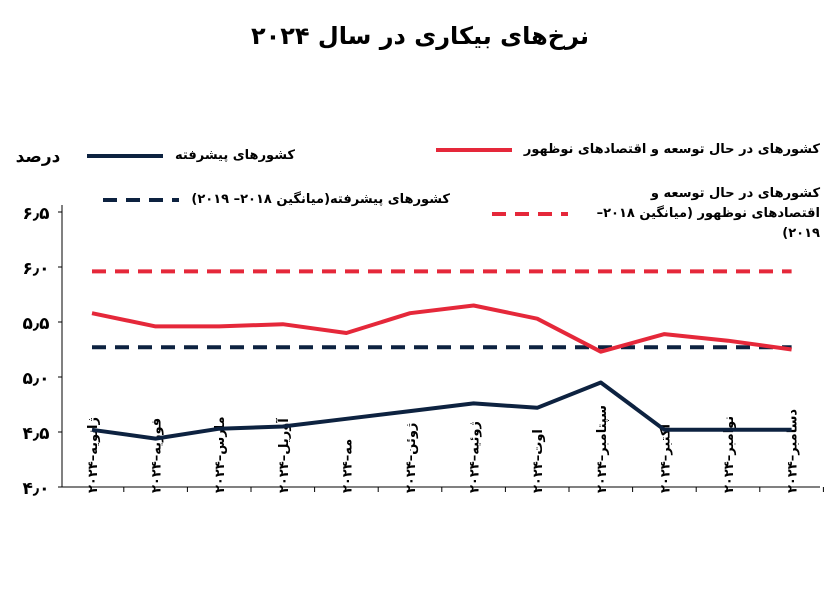 The image size is (840, 608). Describe the element at coordinates (411, 458) in the screenshot. I see `x-tick-label: ژوئن–۲۰۲۴` at that location.